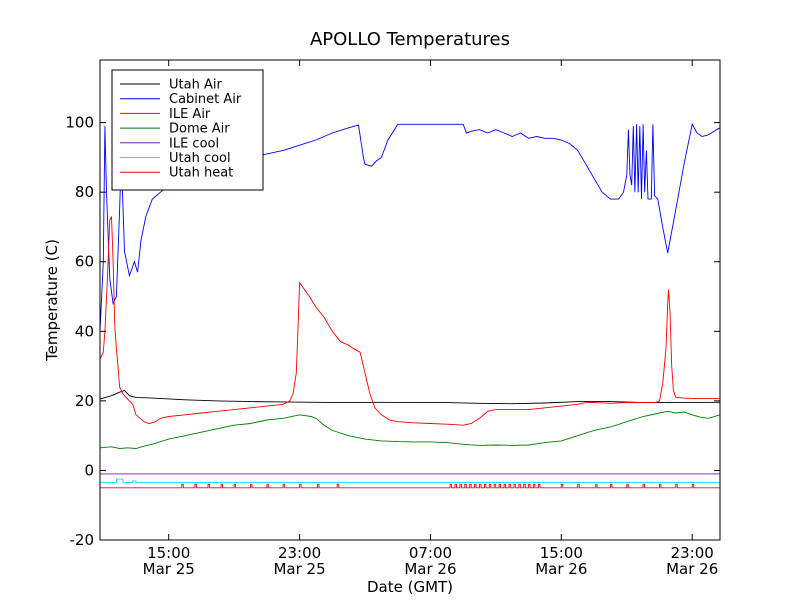  I want to click on y-tick-label: 20, so click(84, 401).